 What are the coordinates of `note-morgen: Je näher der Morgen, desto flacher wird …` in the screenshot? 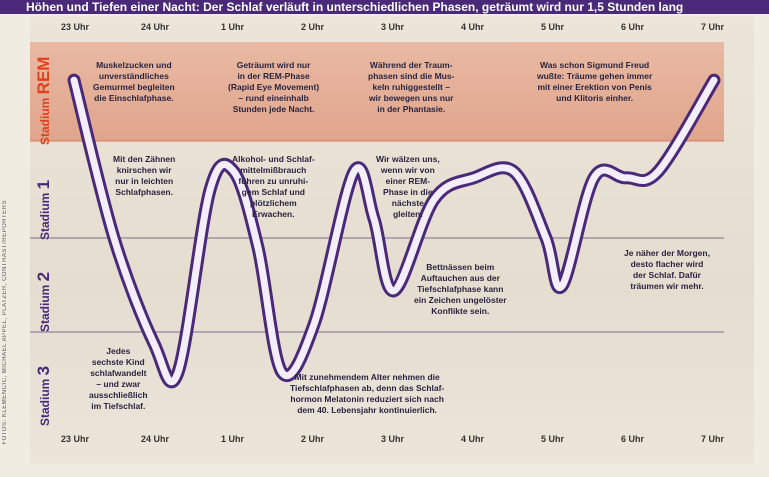 It's located at (667, 269).